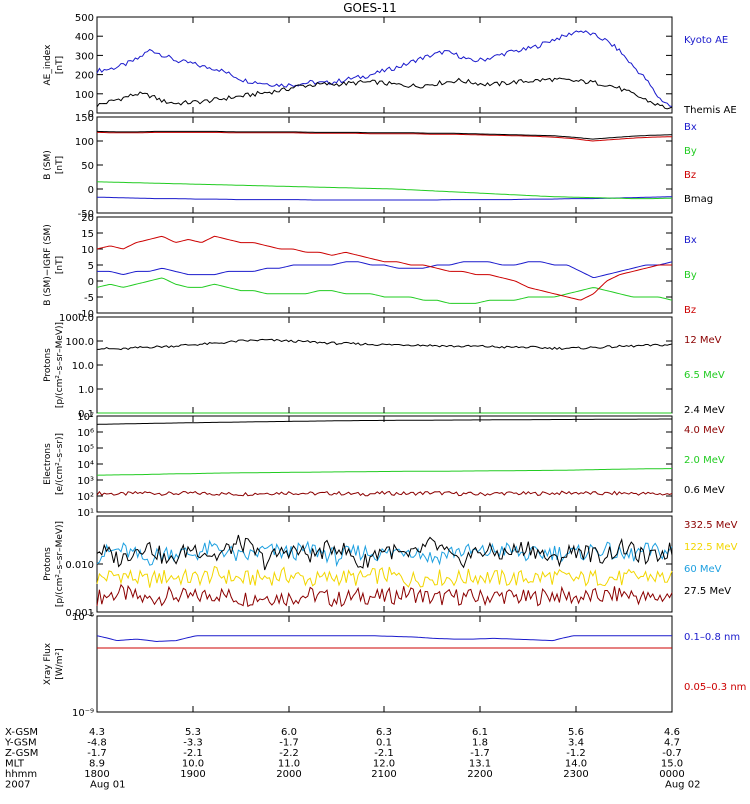 The height and width of the screenshot is (804, 750). What do you see at coordinates (672, 732) in the screenshot?
I see `x-axis-value: 4.6` at bounding box center [672, 732].